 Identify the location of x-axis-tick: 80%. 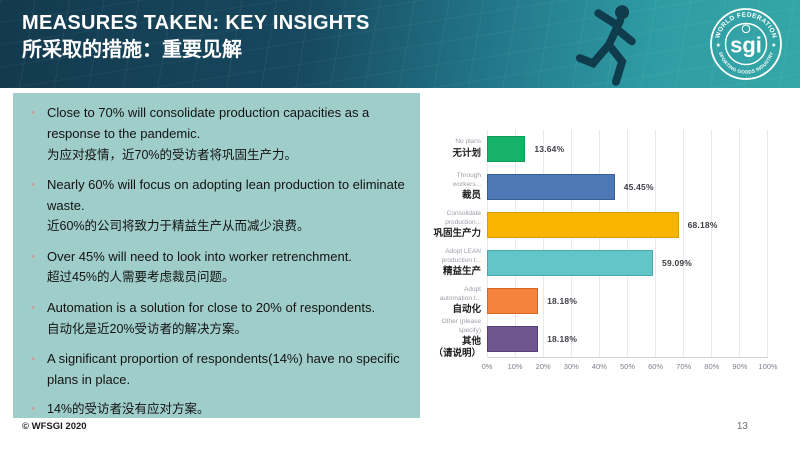
(712, 366).